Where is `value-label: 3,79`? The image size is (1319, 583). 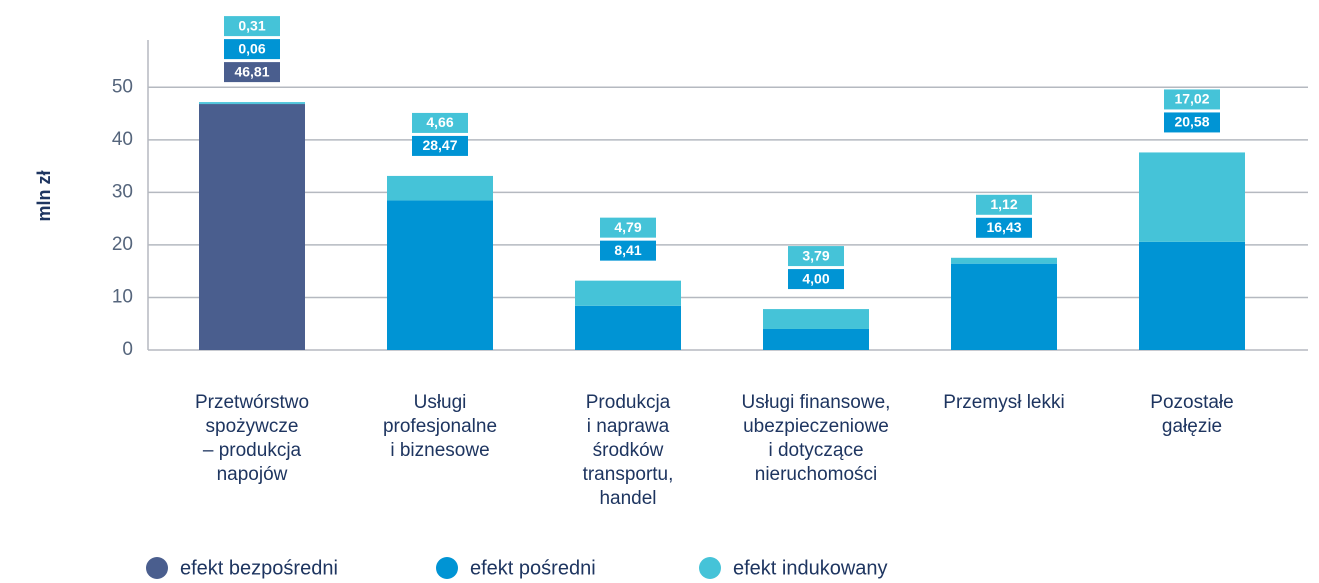
value-label: 3,79 is located at coordinates (815, 255).